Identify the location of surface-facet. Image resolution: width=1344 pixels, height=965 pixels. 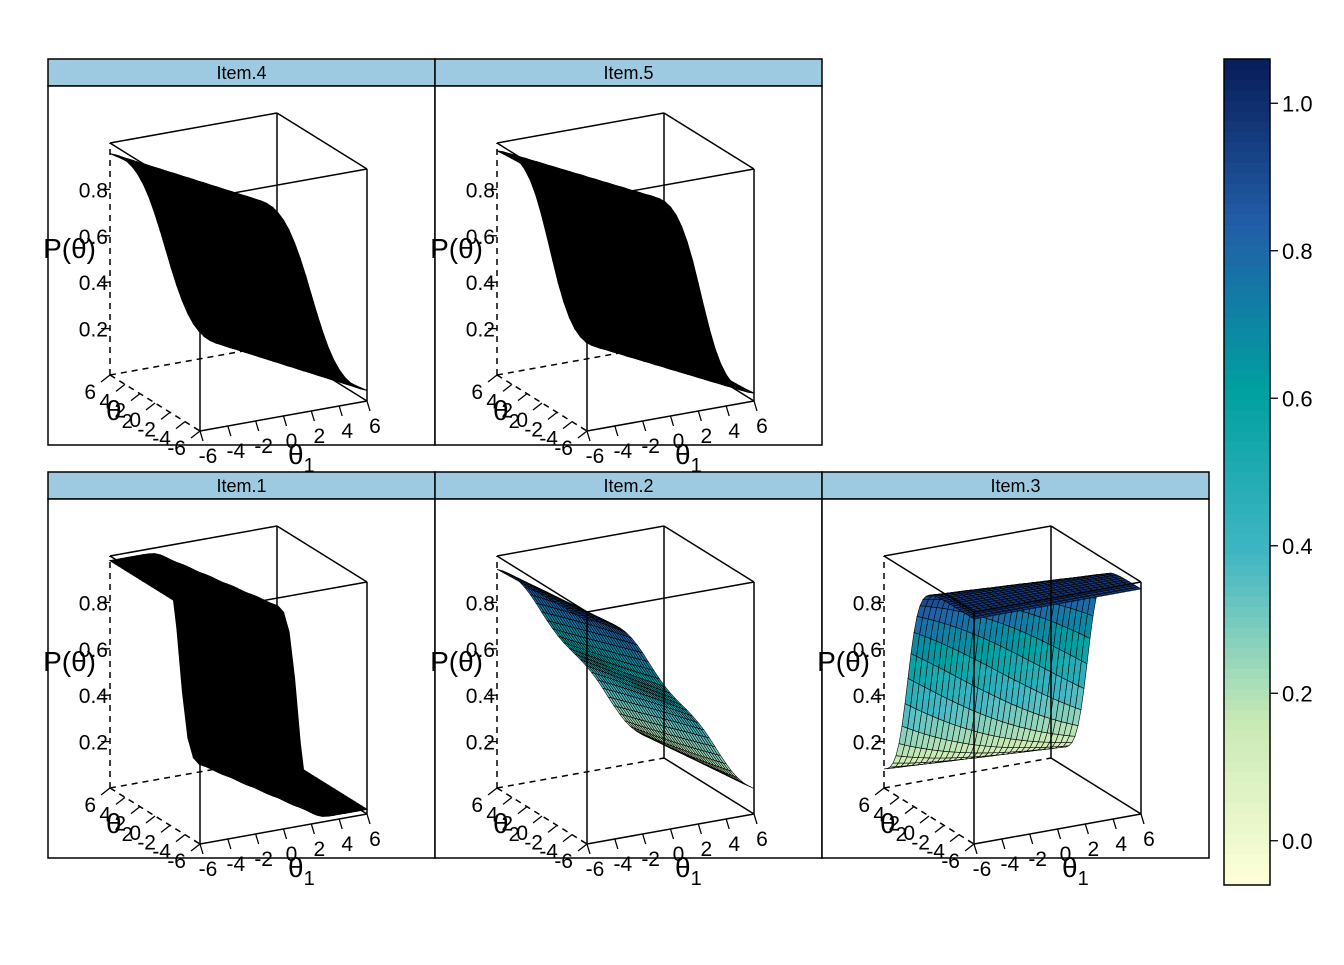
(363, 389).